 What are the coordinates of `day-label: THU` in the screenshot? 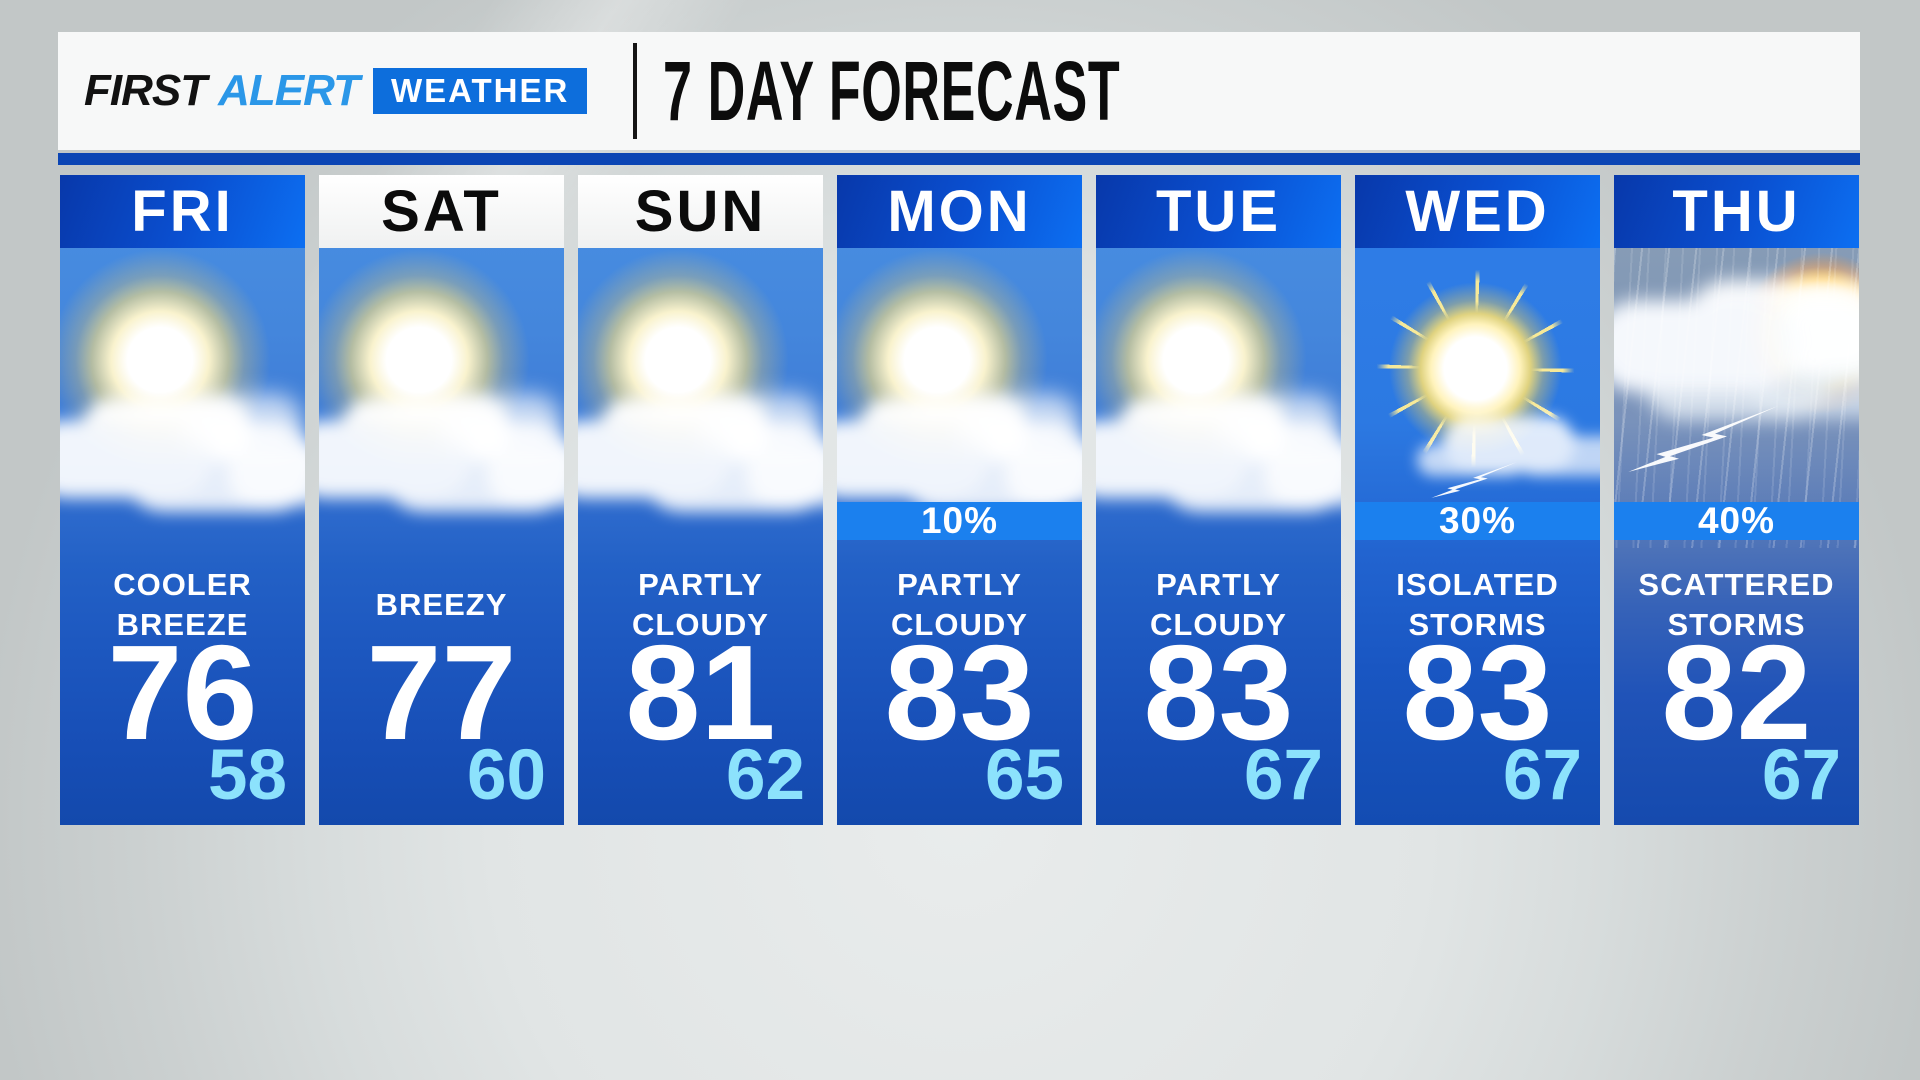 It's located at (1736, 211).